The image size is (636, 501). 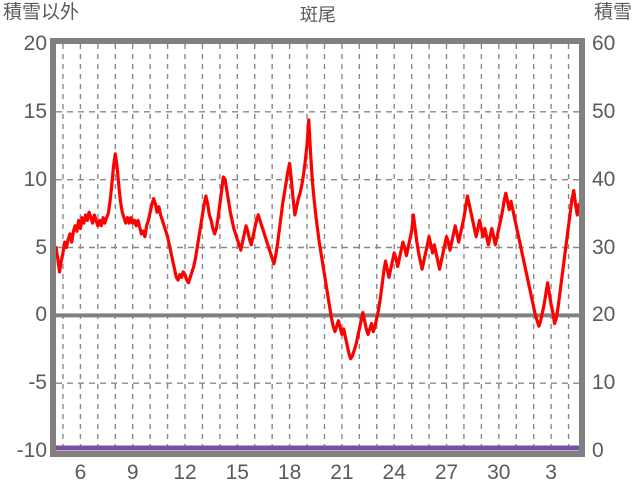 What do you see at coordinates (35, 43) in the screenshot?
I see `left-axis-tick: 20` at bounding box center [35, 43].